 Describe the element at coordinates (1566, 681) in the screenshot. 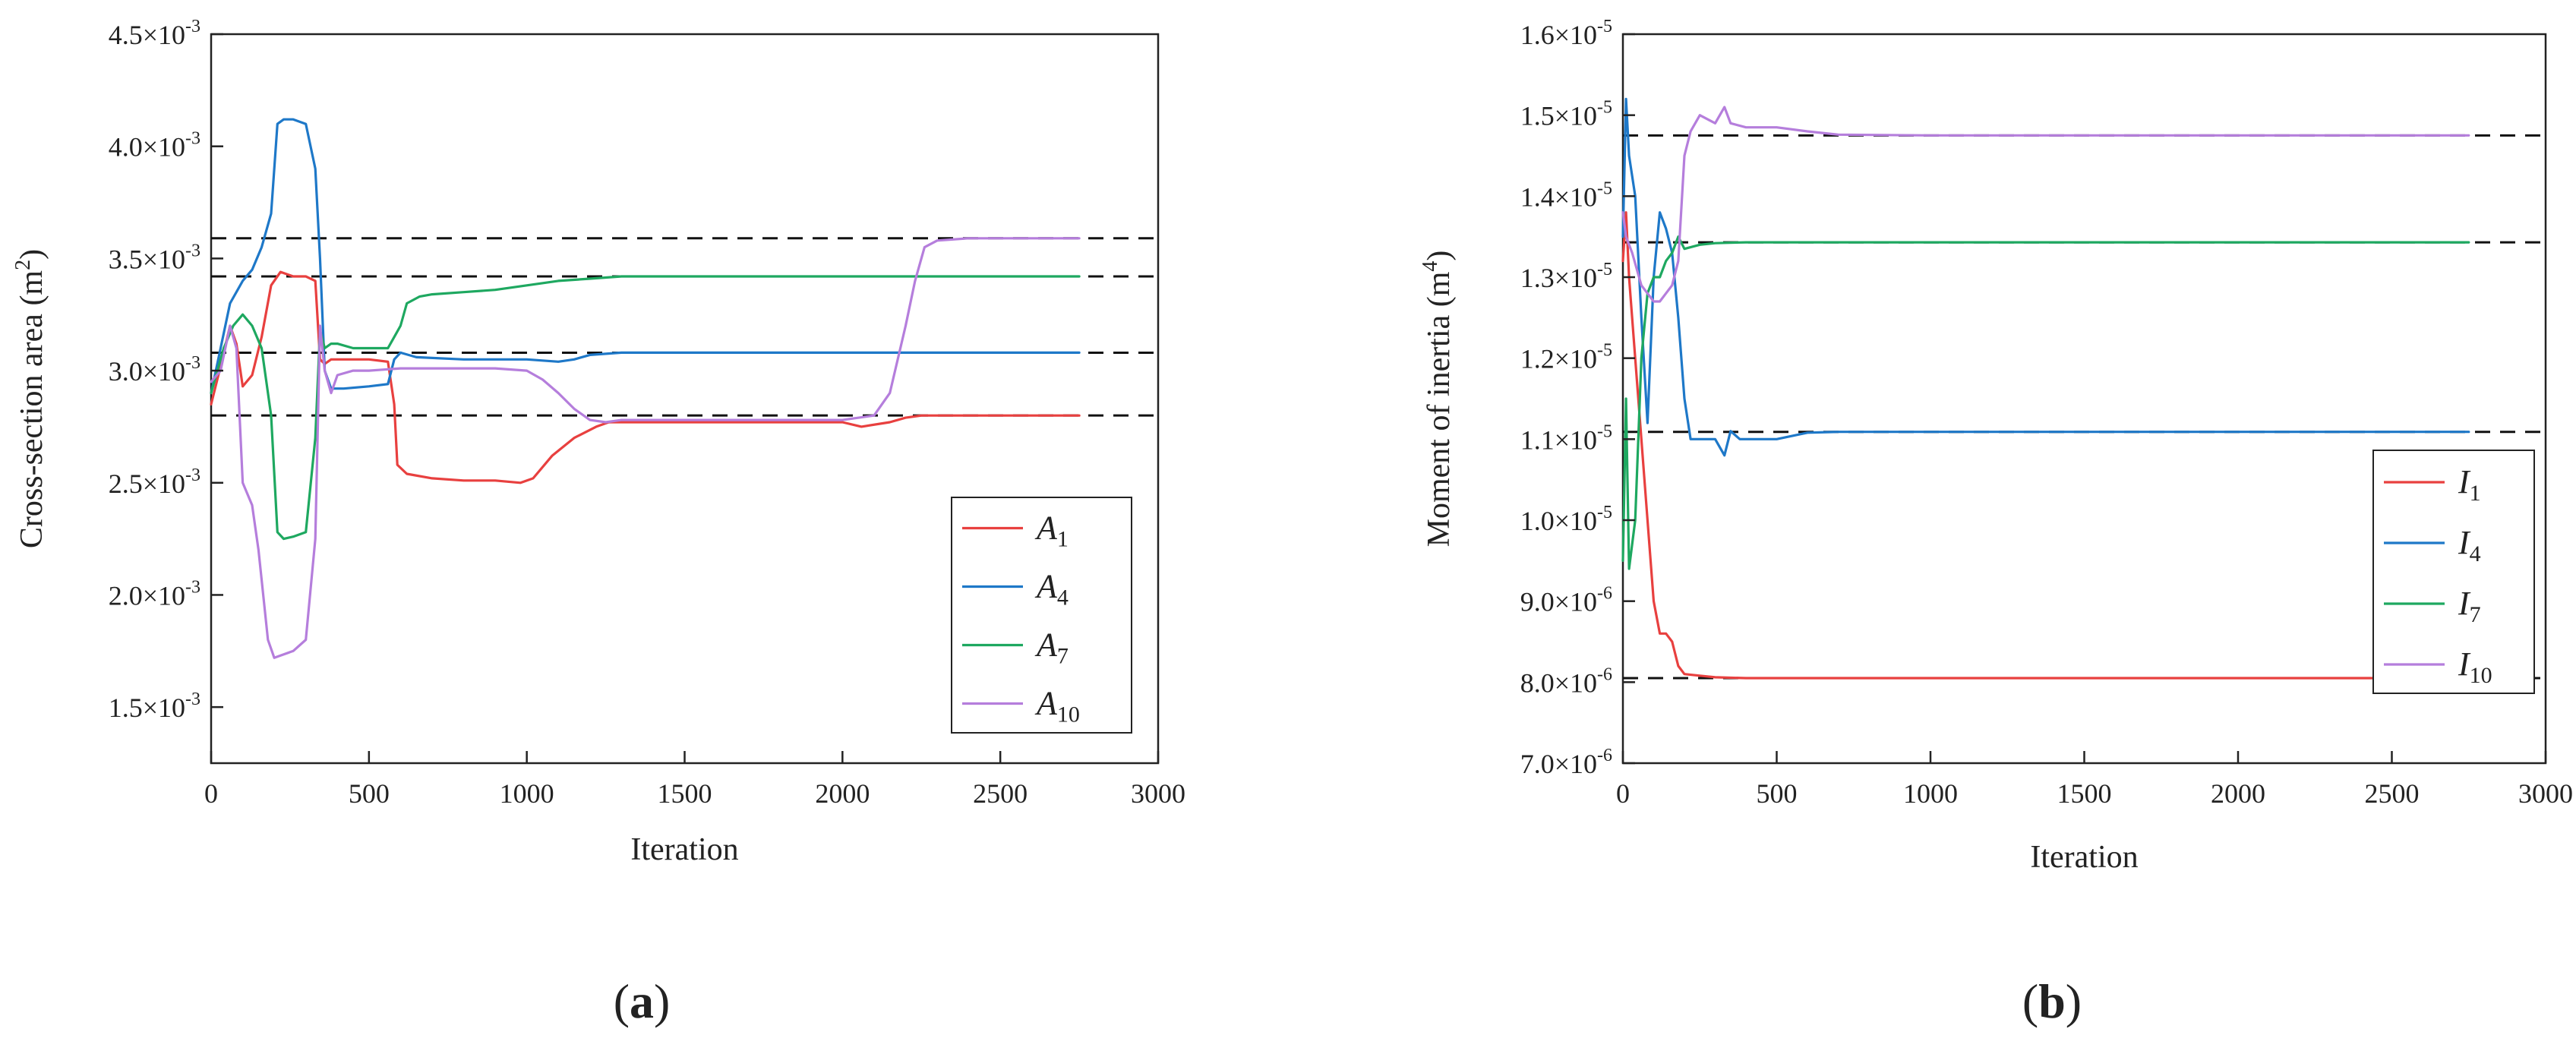

I see `y-tick-label: 8.0×10⁻⁶` at that location.